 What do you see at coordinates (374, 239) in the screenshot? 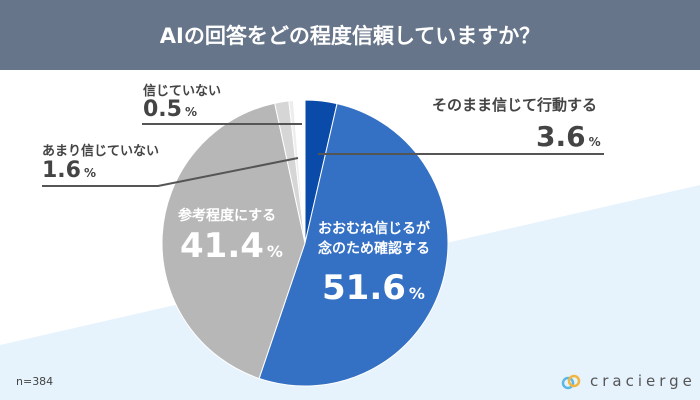
I see `label-mostly-trust: おおむね信じるが 念のため確認する` at bounding box center [374, 239].